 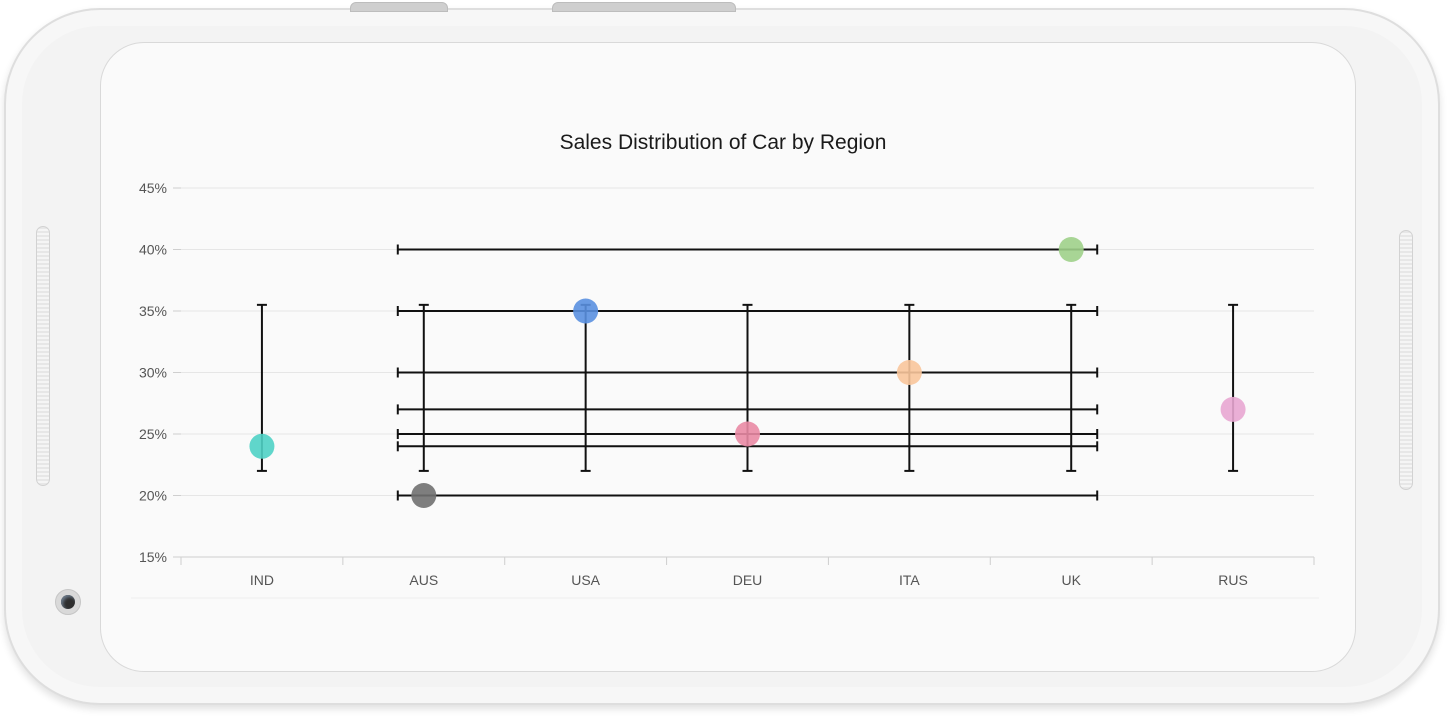 I want to click on data-point-deu, so click(x=747, y=434).